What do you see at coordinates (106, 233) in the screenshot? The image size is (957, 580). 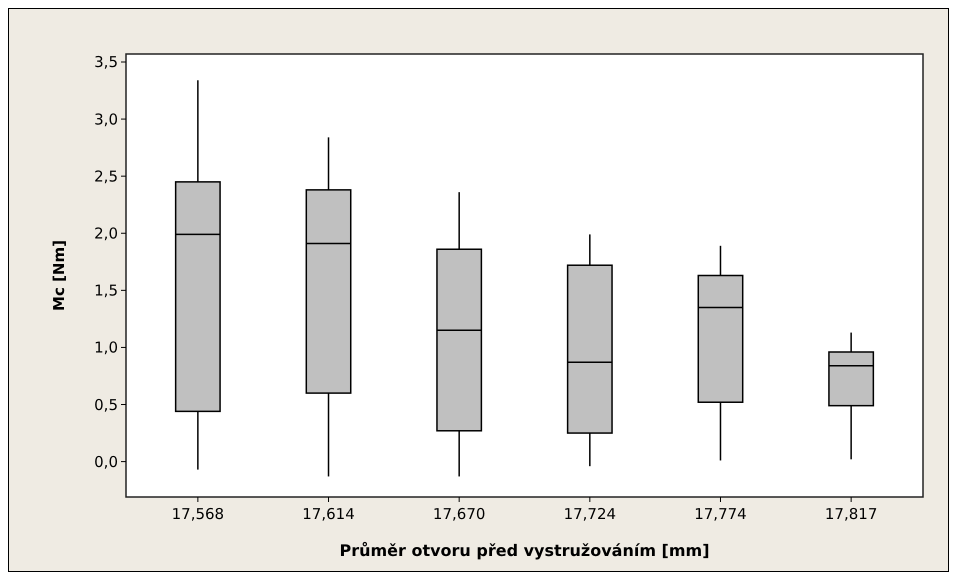 I see `y-tick-label: 2,0` at bounding box center [106, 233].